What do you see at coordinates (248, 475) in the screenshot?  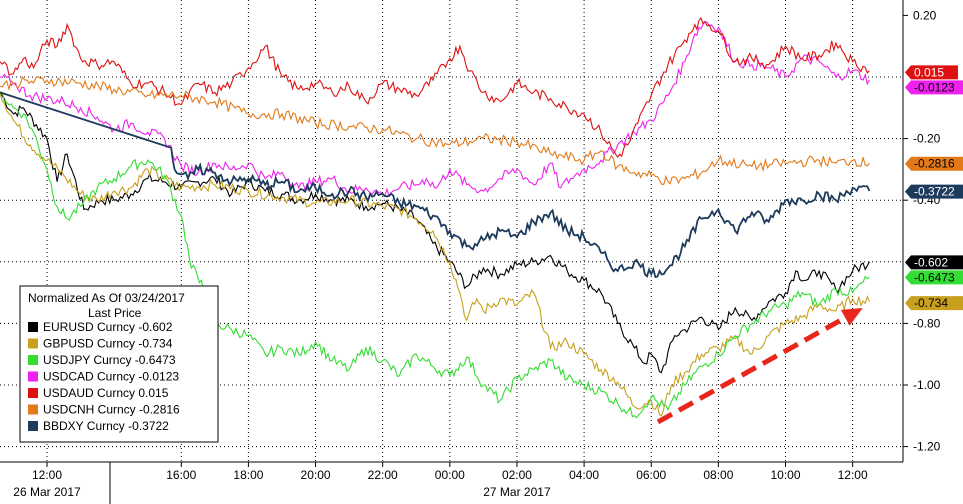 I see `x-tick-label: 18:00` at bounding box center [248, 475].